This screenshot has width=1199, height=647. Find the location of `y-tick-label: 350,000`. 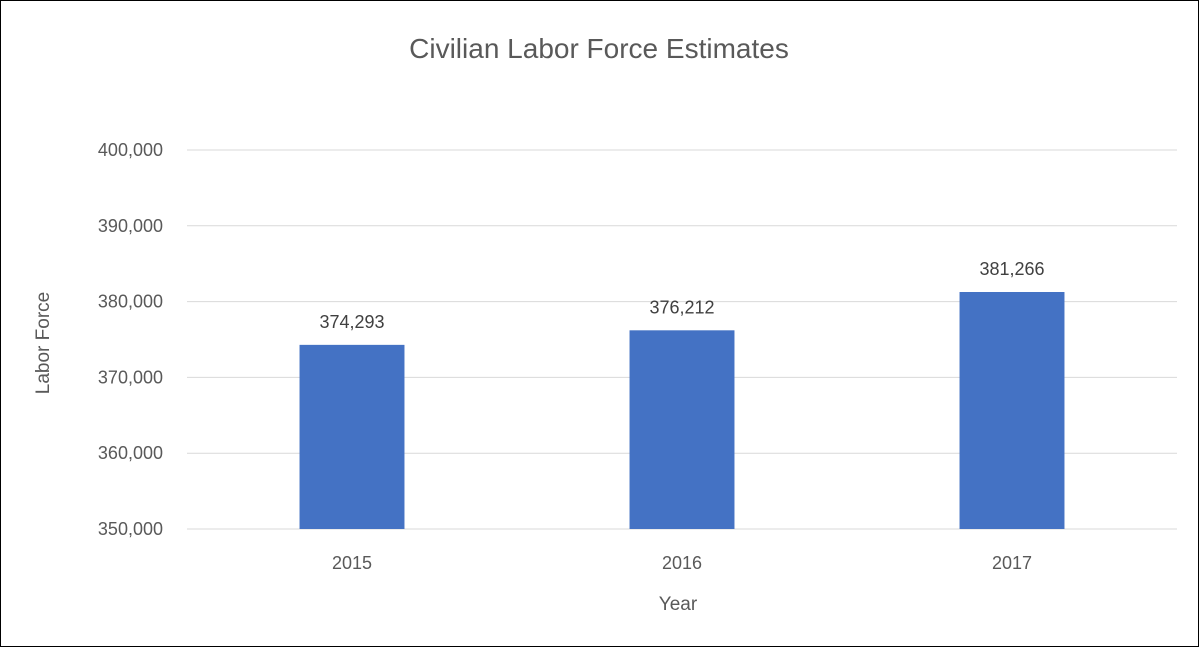

y-tick-label: 350,000 is located at coordinates (130, 529).